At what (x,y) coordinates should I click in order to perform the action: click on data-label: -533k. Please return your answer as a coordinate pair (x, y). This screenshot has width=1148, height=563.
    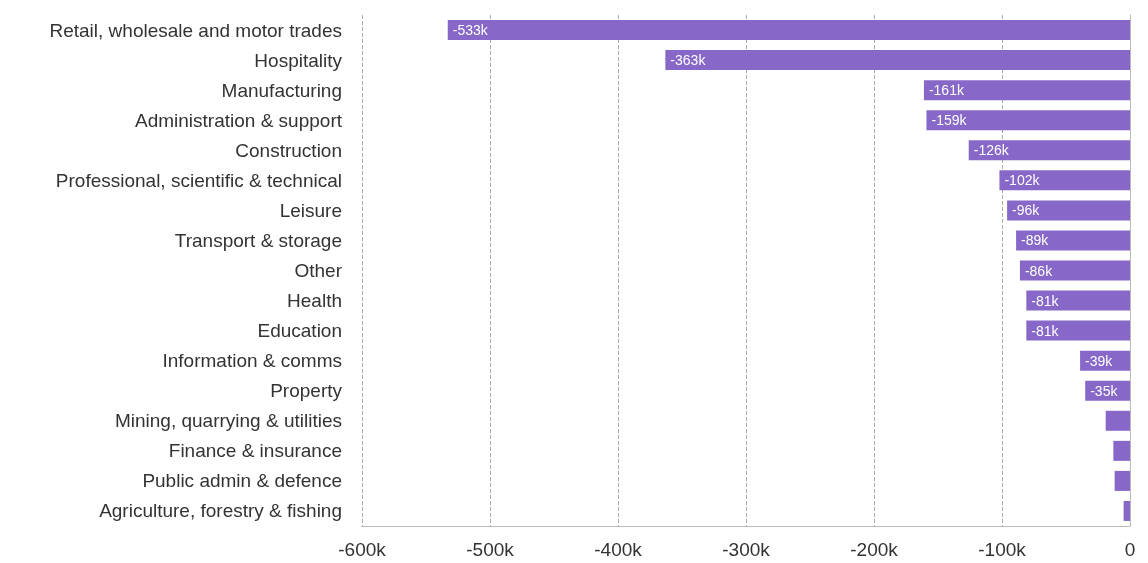
    Looking at the image, I should click on (470, 30).